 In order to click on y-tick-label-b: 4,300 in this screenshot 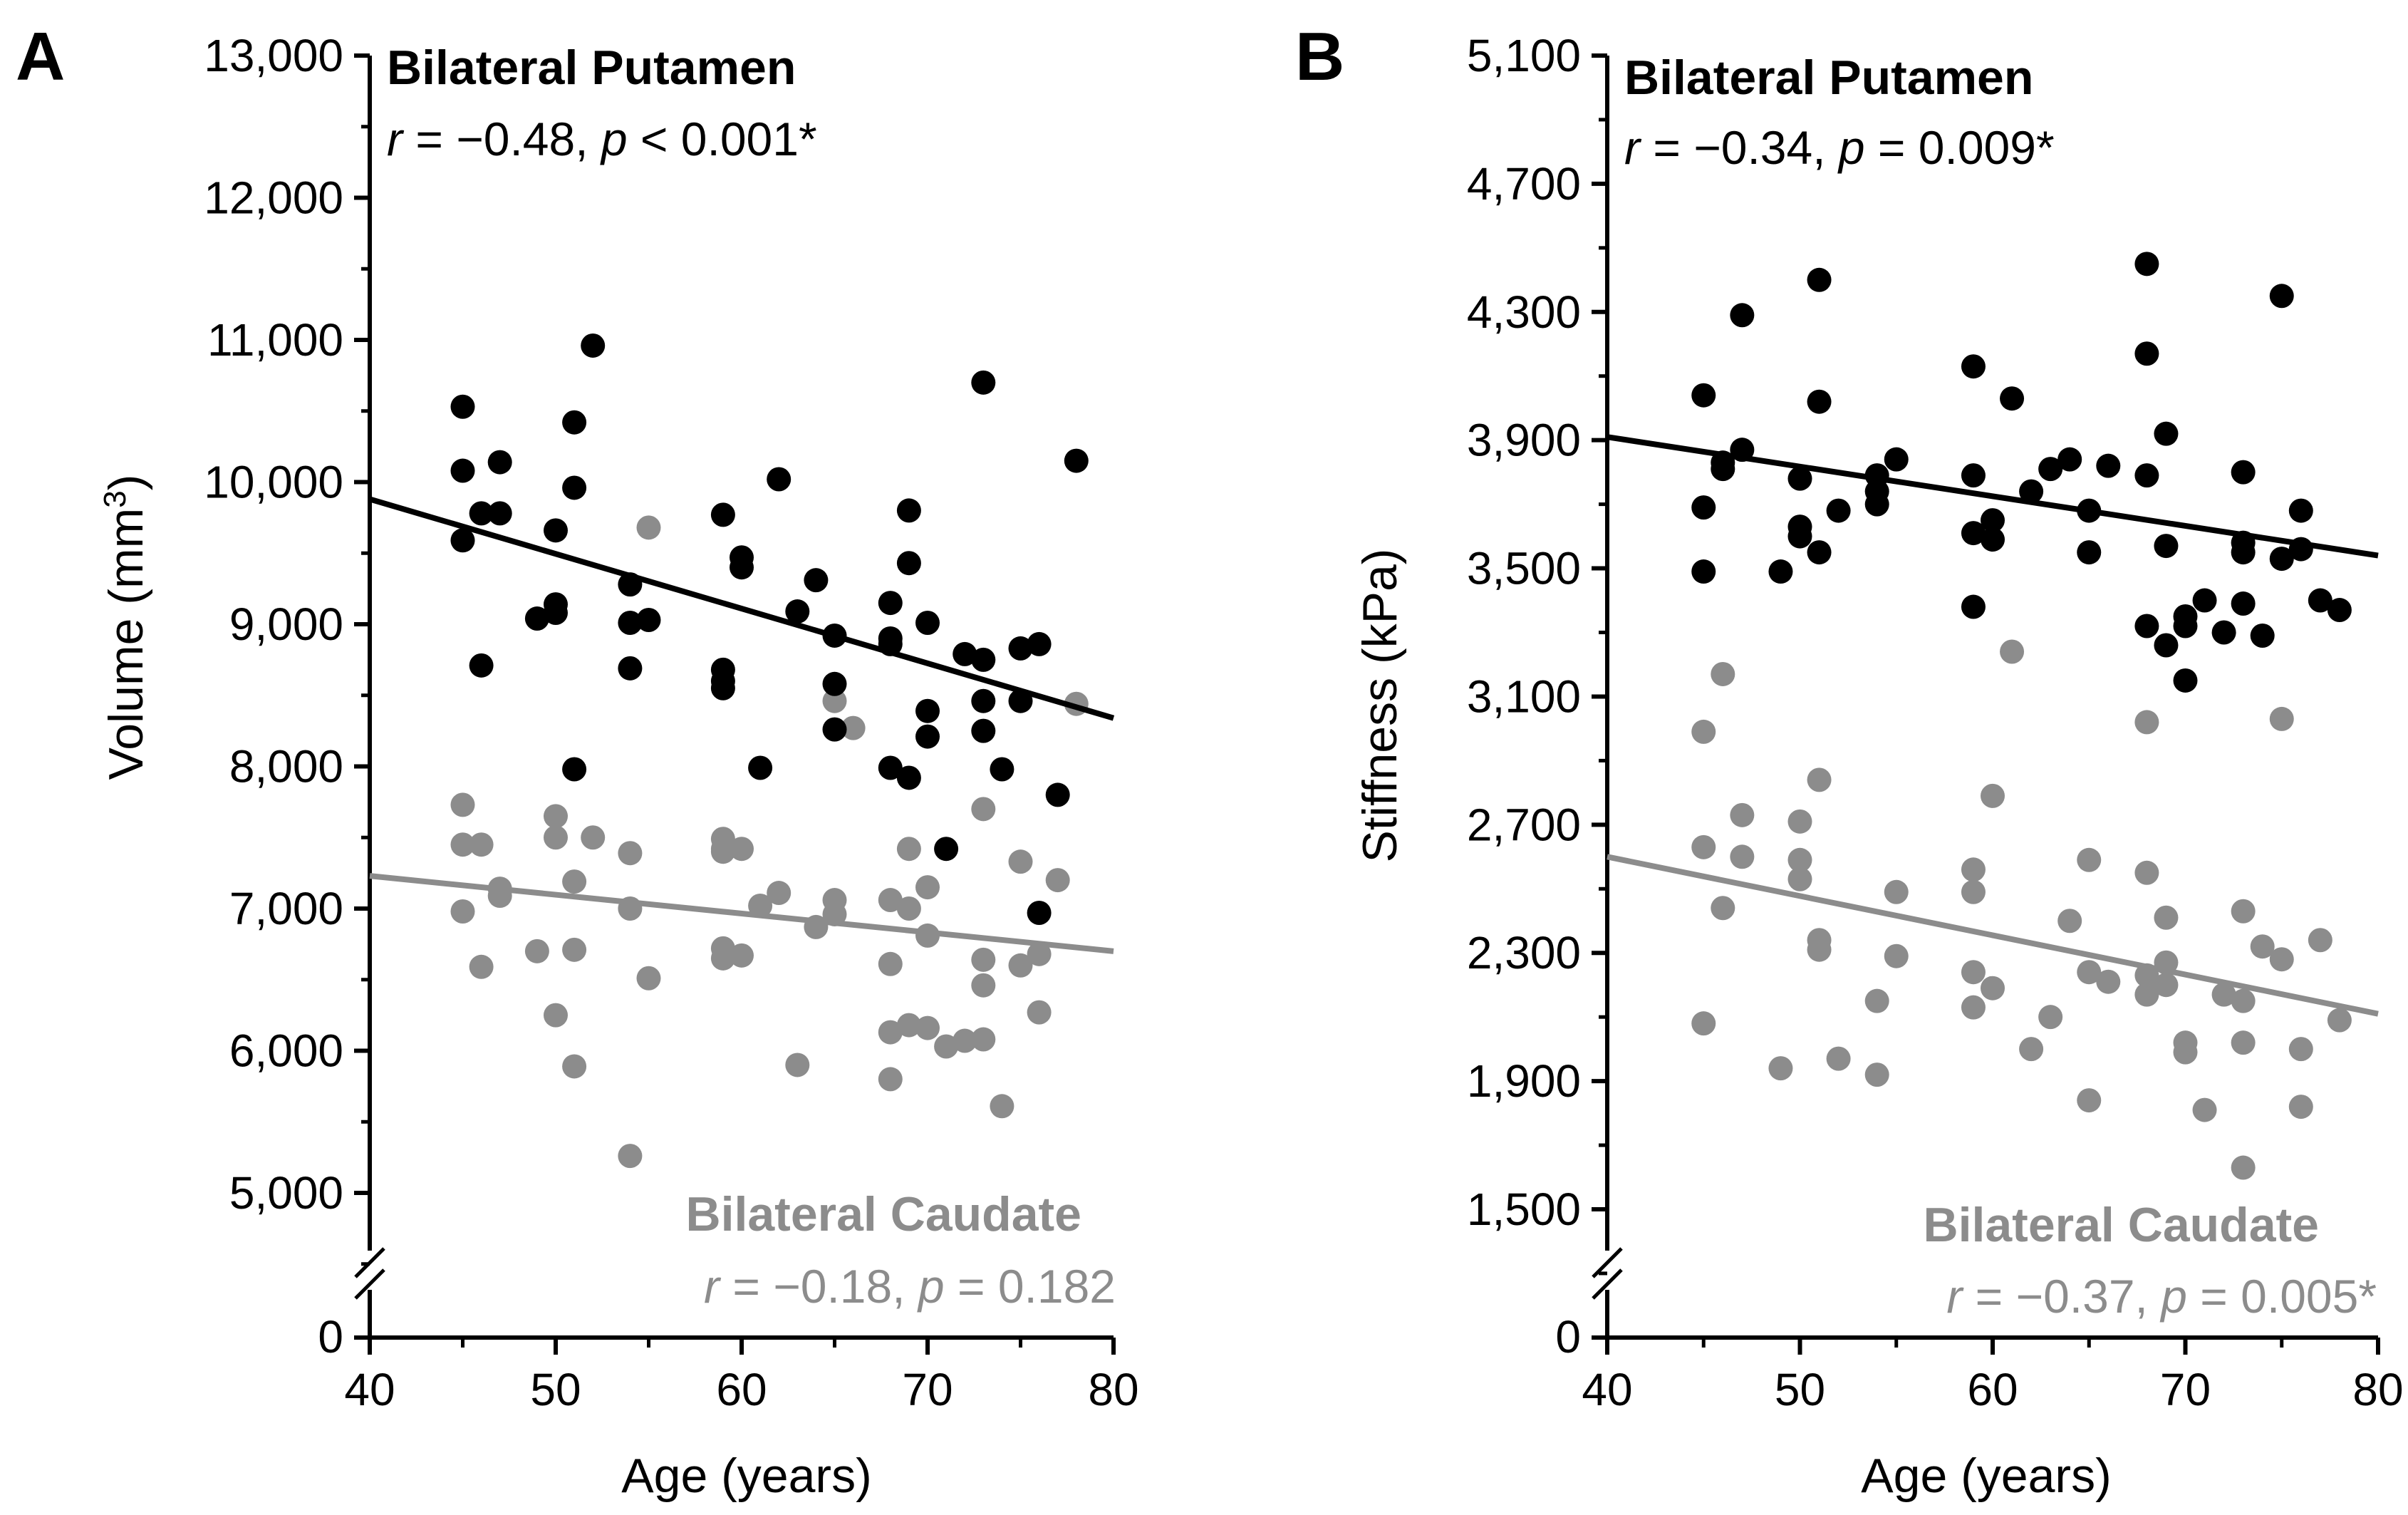, I will do `click(1524, 312)`.